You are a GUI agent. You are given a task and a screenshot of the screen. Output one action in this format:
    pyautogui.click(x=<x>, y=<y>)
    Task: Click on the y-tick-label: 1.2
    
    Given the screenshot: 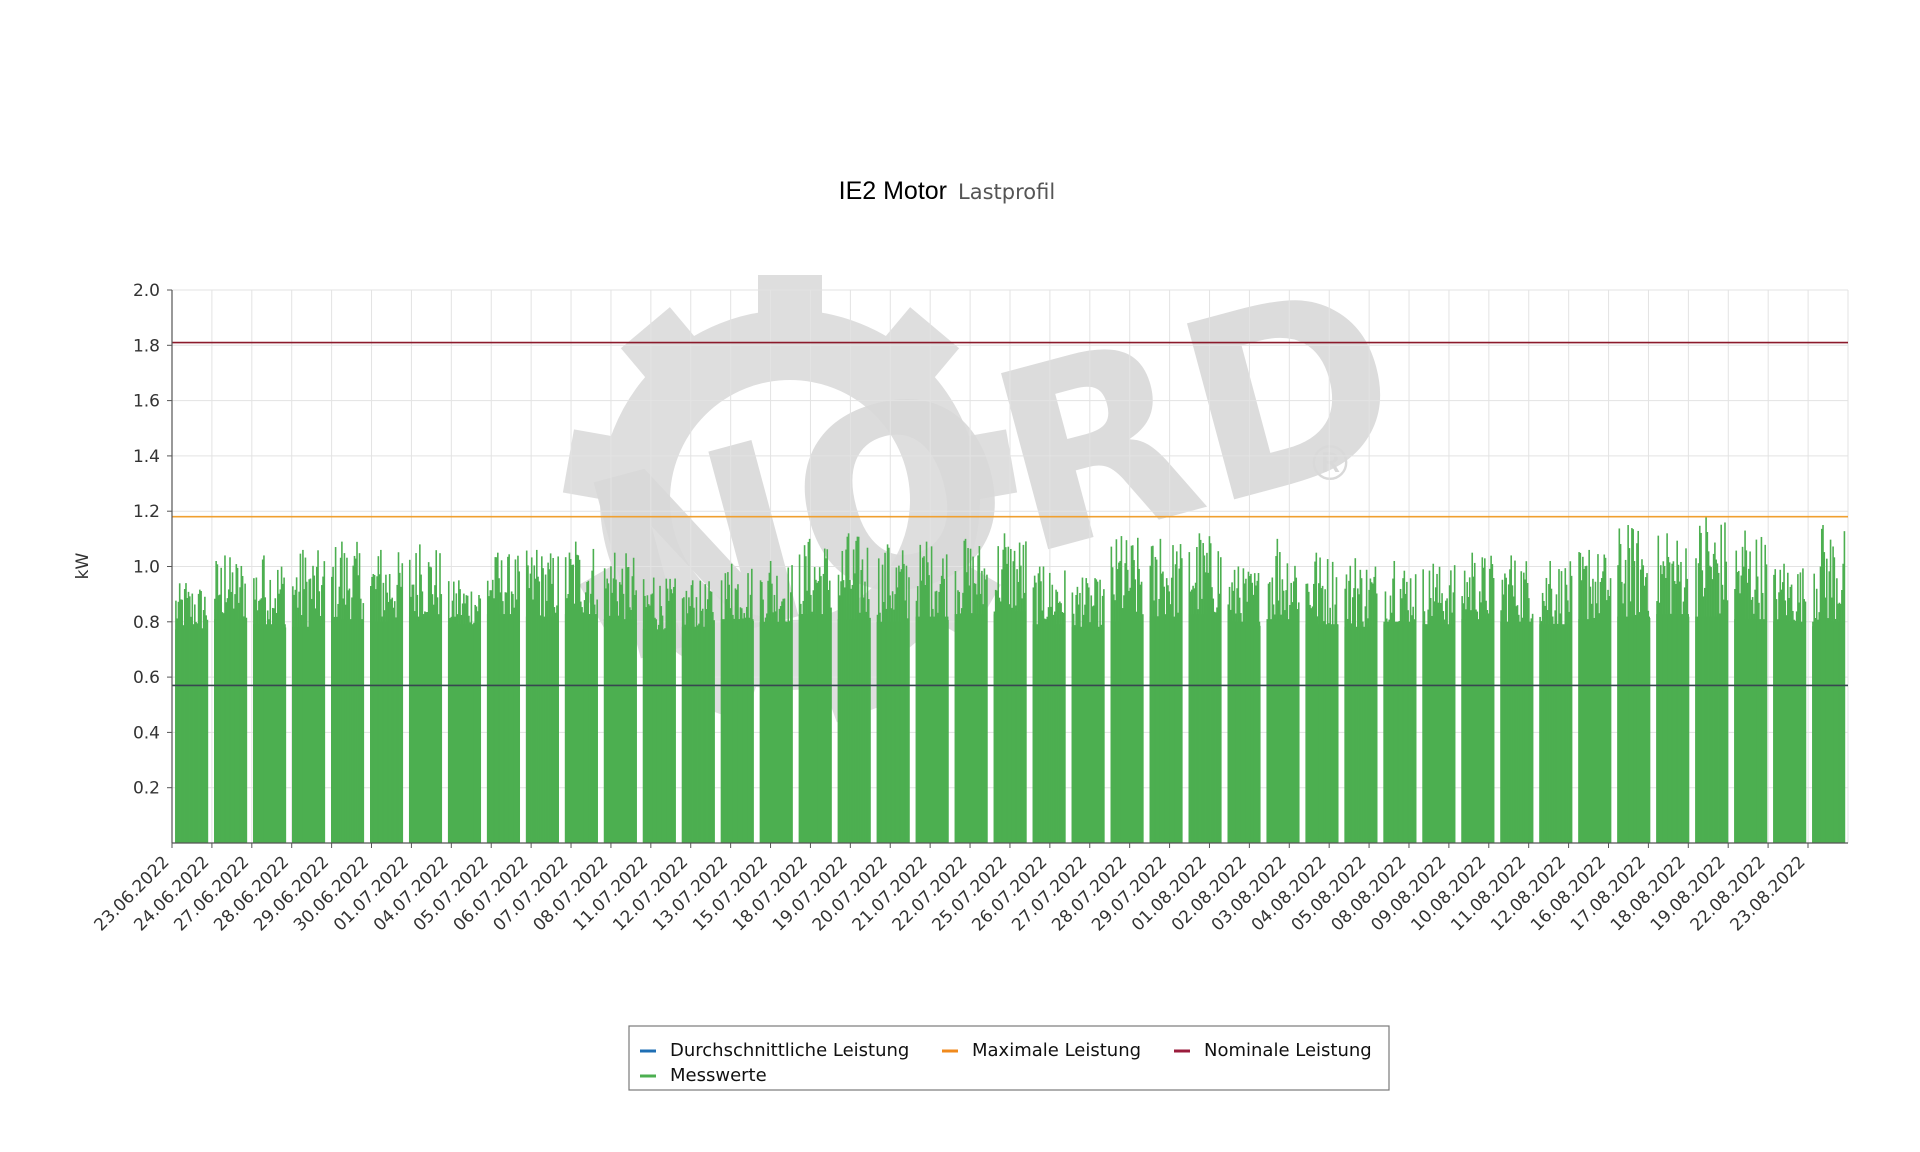 What is the action you would take?
    pyautogui.click(x=146, y=512)
    